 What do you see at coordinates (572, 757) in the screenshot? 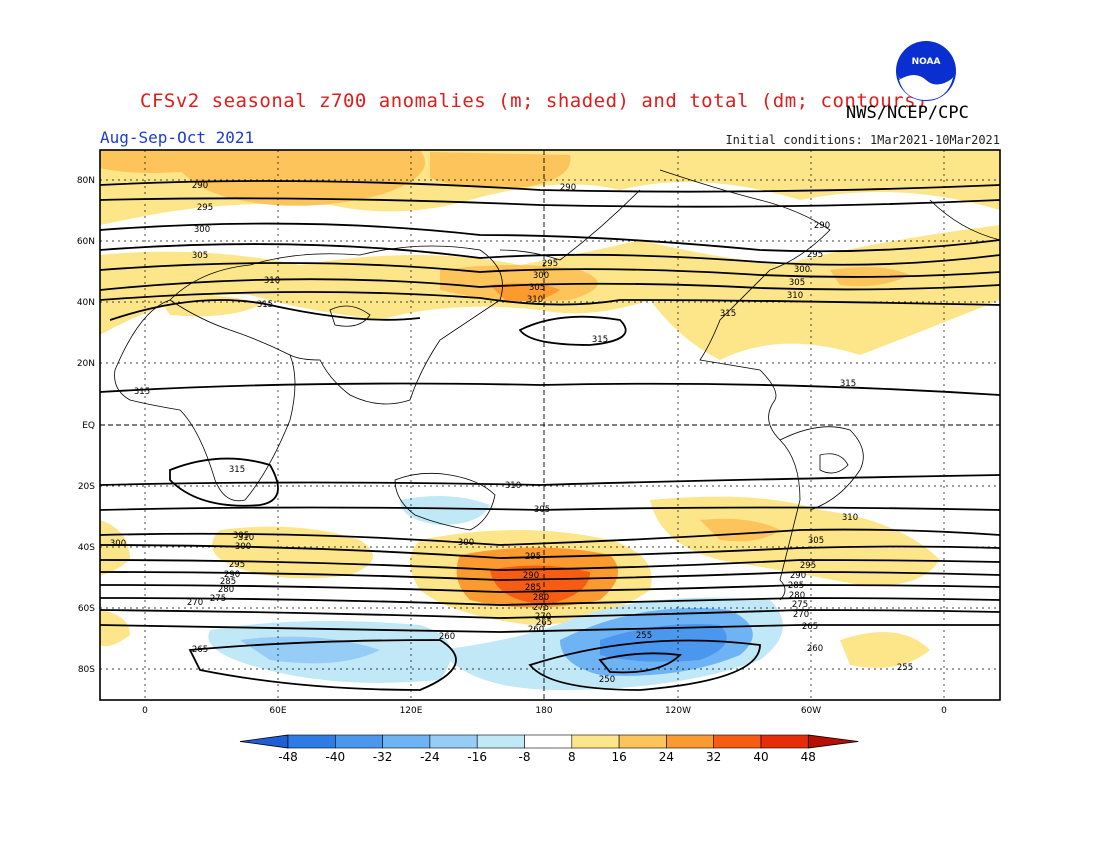
I see `colorbar-tick-label: 8` at bounding box center [572, 757].